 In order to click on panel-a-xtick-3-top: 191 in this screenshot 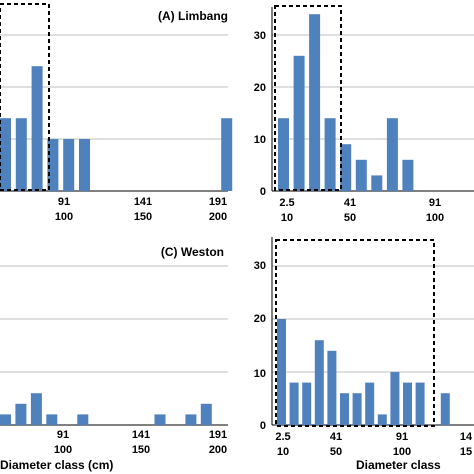, I will do `click(218, 202)`.